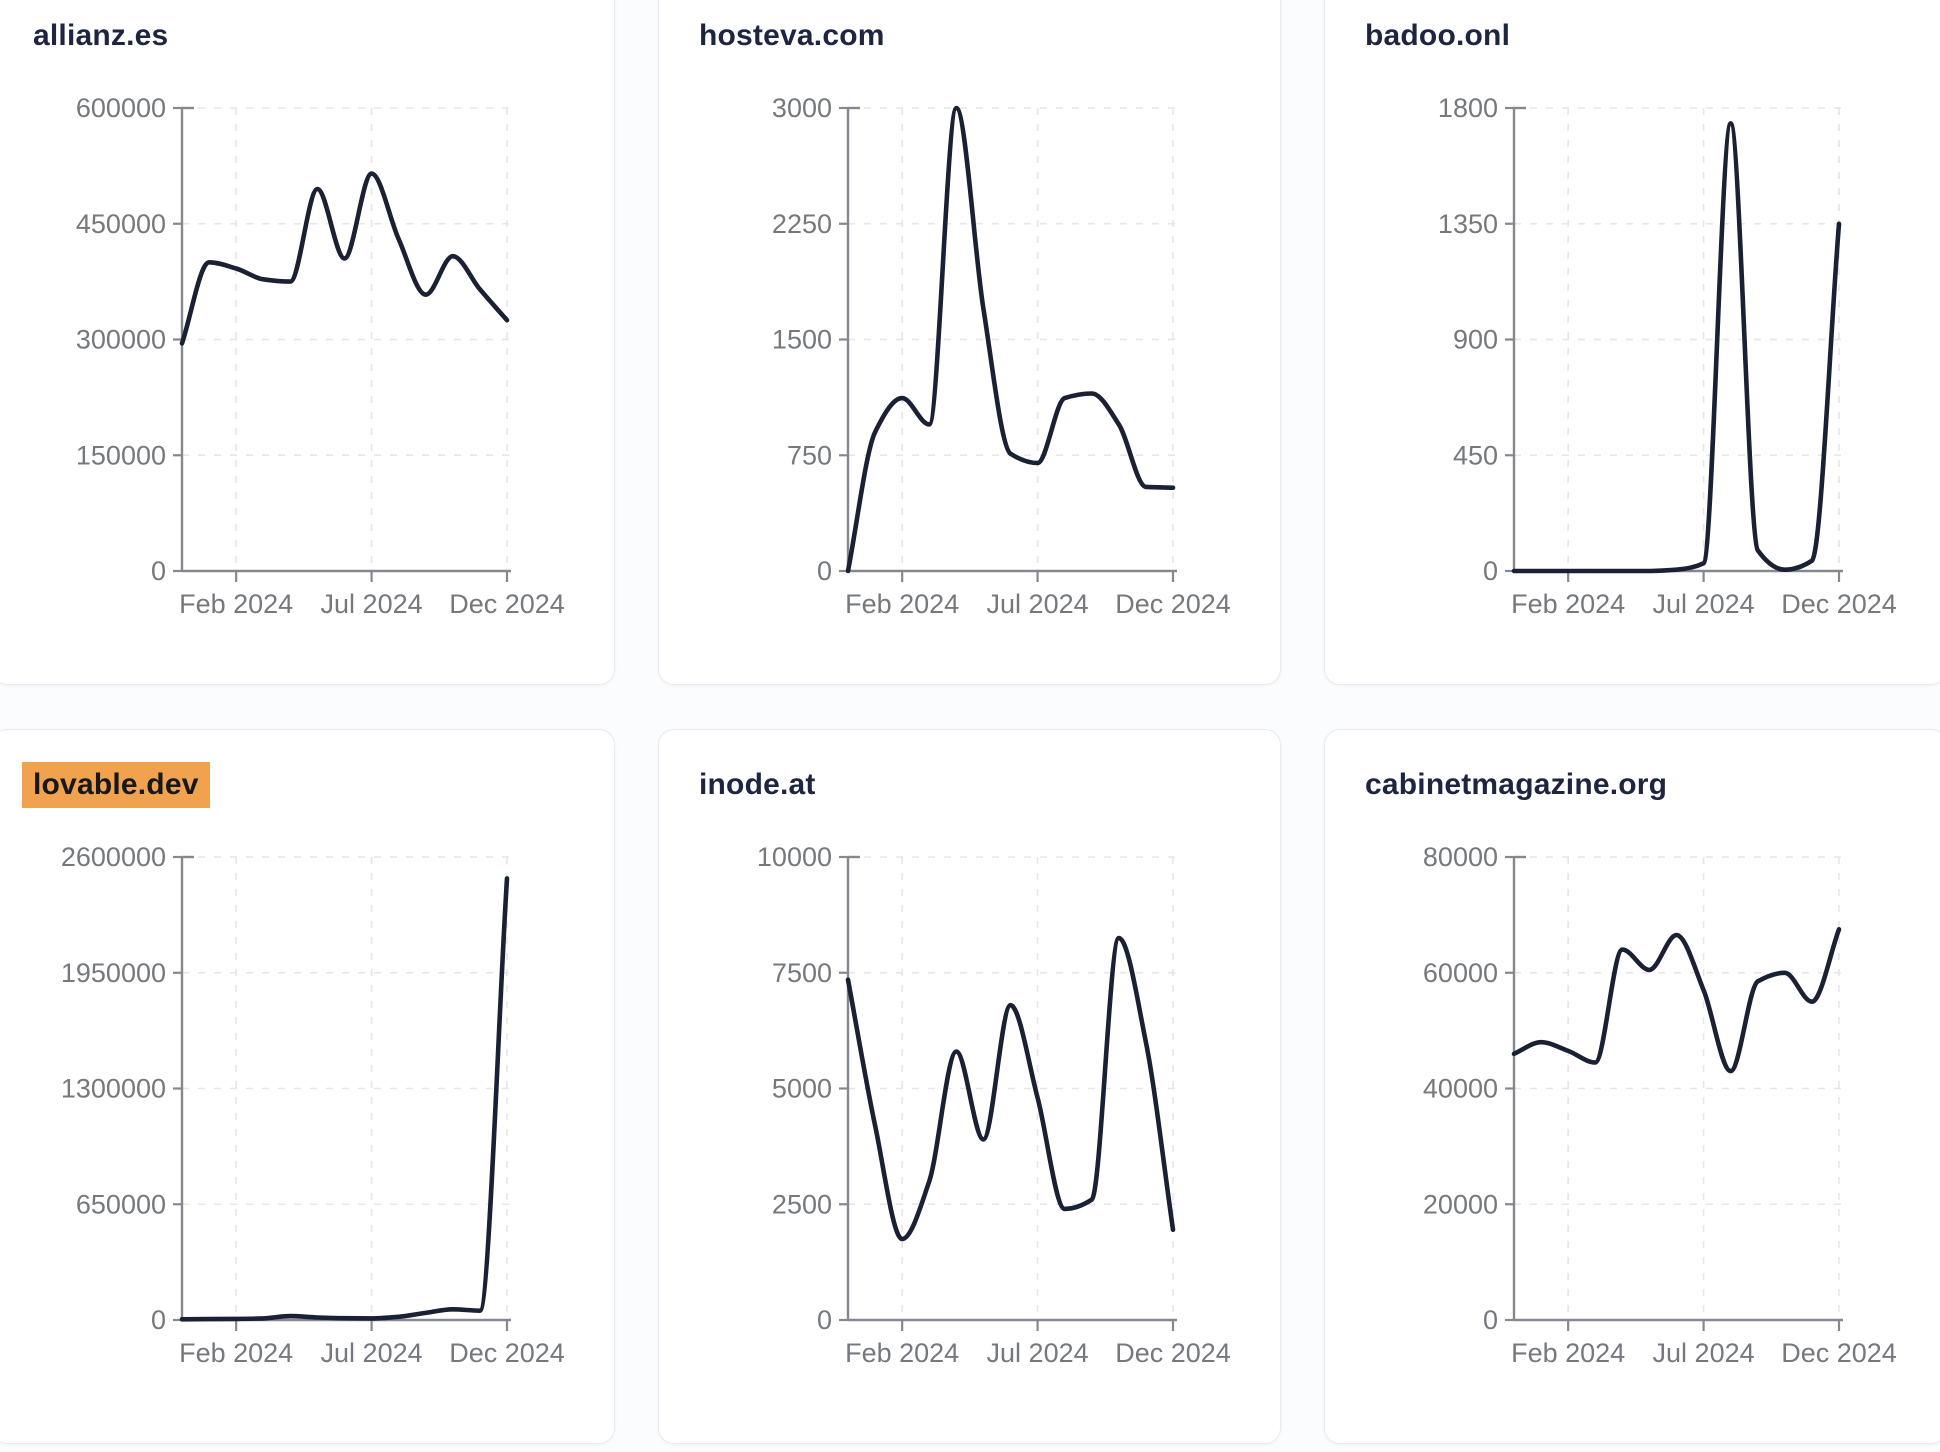  What do you see at coordinates (113, 857) in the screenshot?
I see `y-tick-label: 2600000` at bounding box center [113, 857].